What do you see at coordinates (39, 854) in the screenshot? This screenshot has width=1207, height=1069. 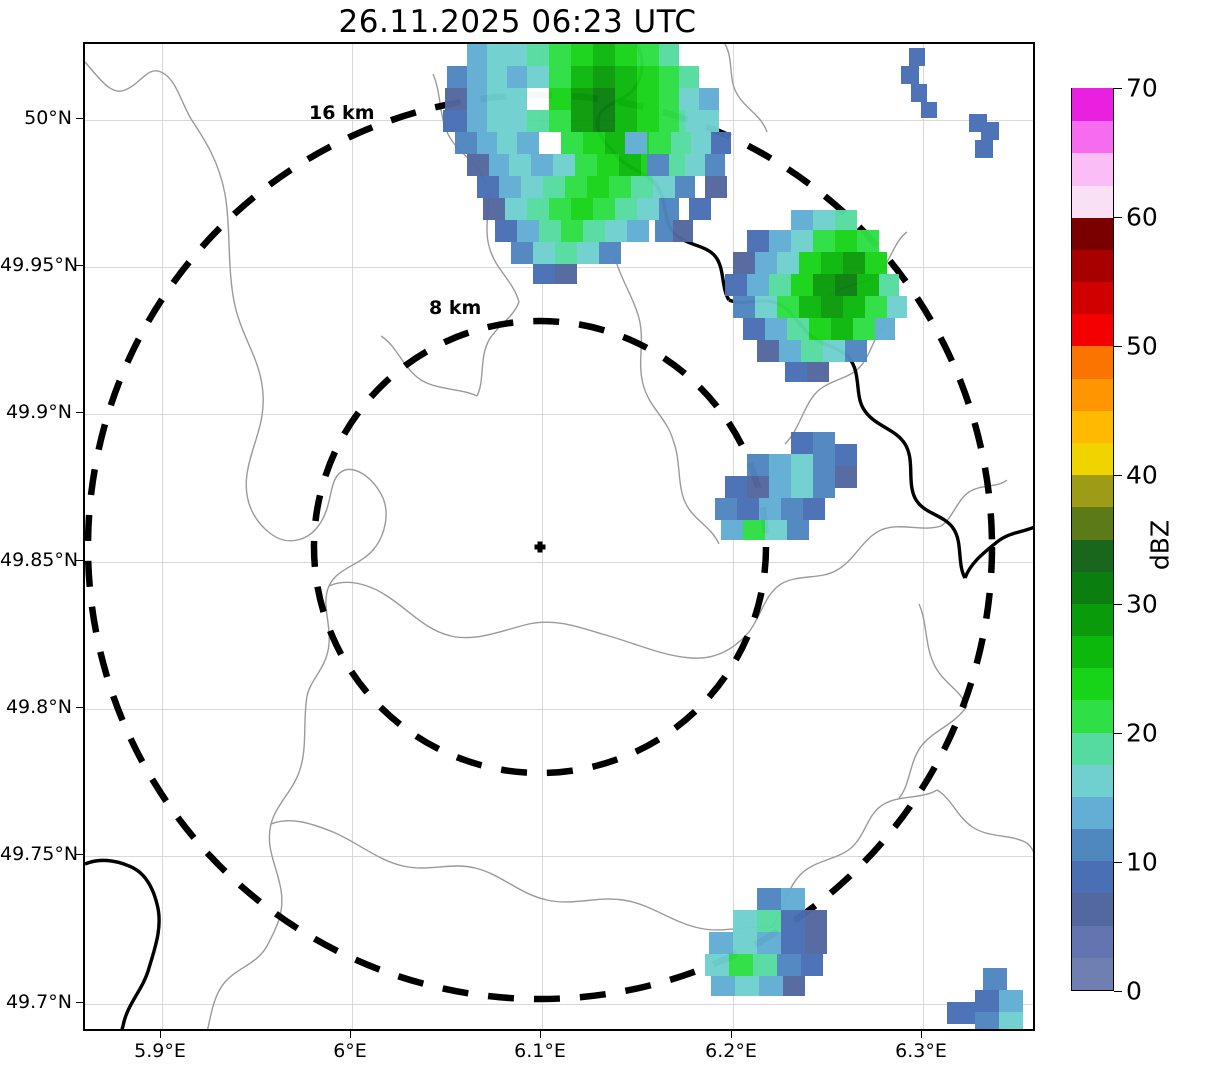 I see `y-axis-label: 49.75°N` at bounding box center [39, 854].